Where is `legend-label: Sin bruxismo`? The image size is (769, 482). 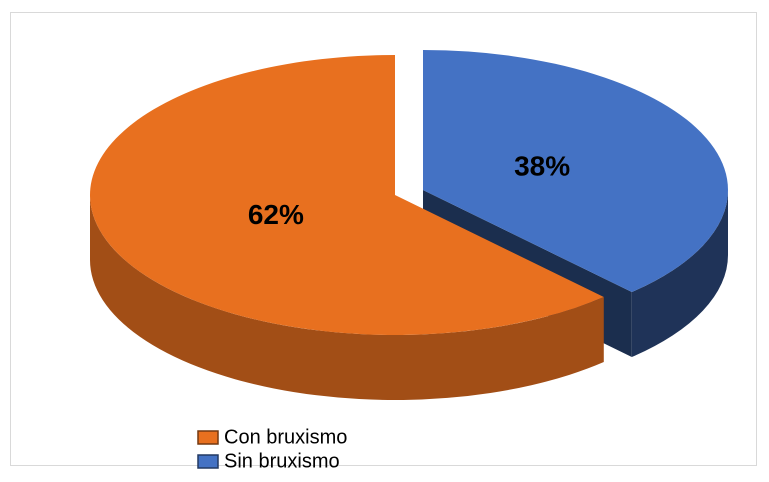
legend-label: Sin bruxismo is located at coordinates (282, 461).